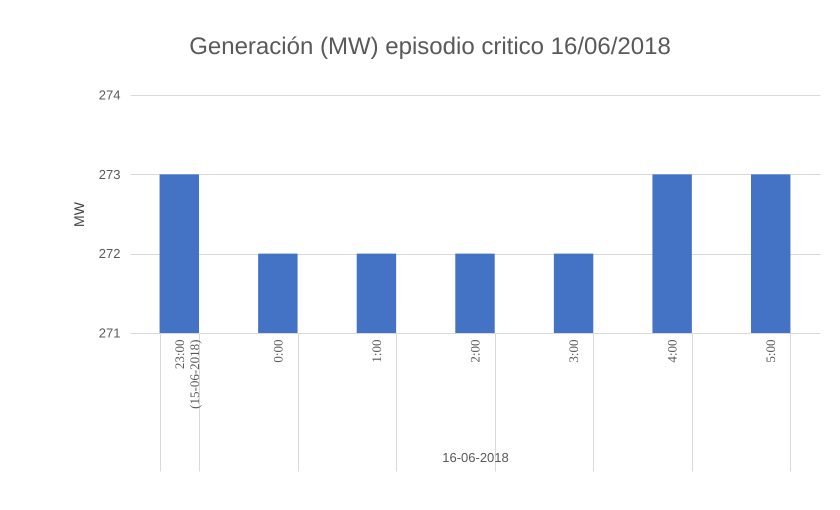  I want to click on chart-title: Generación (MW) episodio critico 16/06/2018, so click(430, 46).